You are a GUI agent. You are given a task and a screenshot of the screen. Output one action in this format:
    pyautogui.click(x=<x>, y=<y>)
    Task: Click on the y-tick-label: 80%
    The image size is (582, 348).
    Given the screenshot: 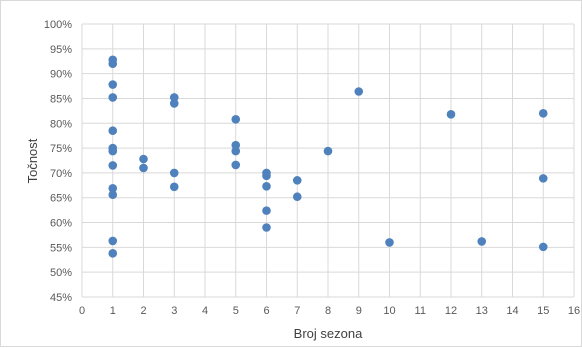 What is the action you would take?
    pyautogui.click(x=61, y=124)
    